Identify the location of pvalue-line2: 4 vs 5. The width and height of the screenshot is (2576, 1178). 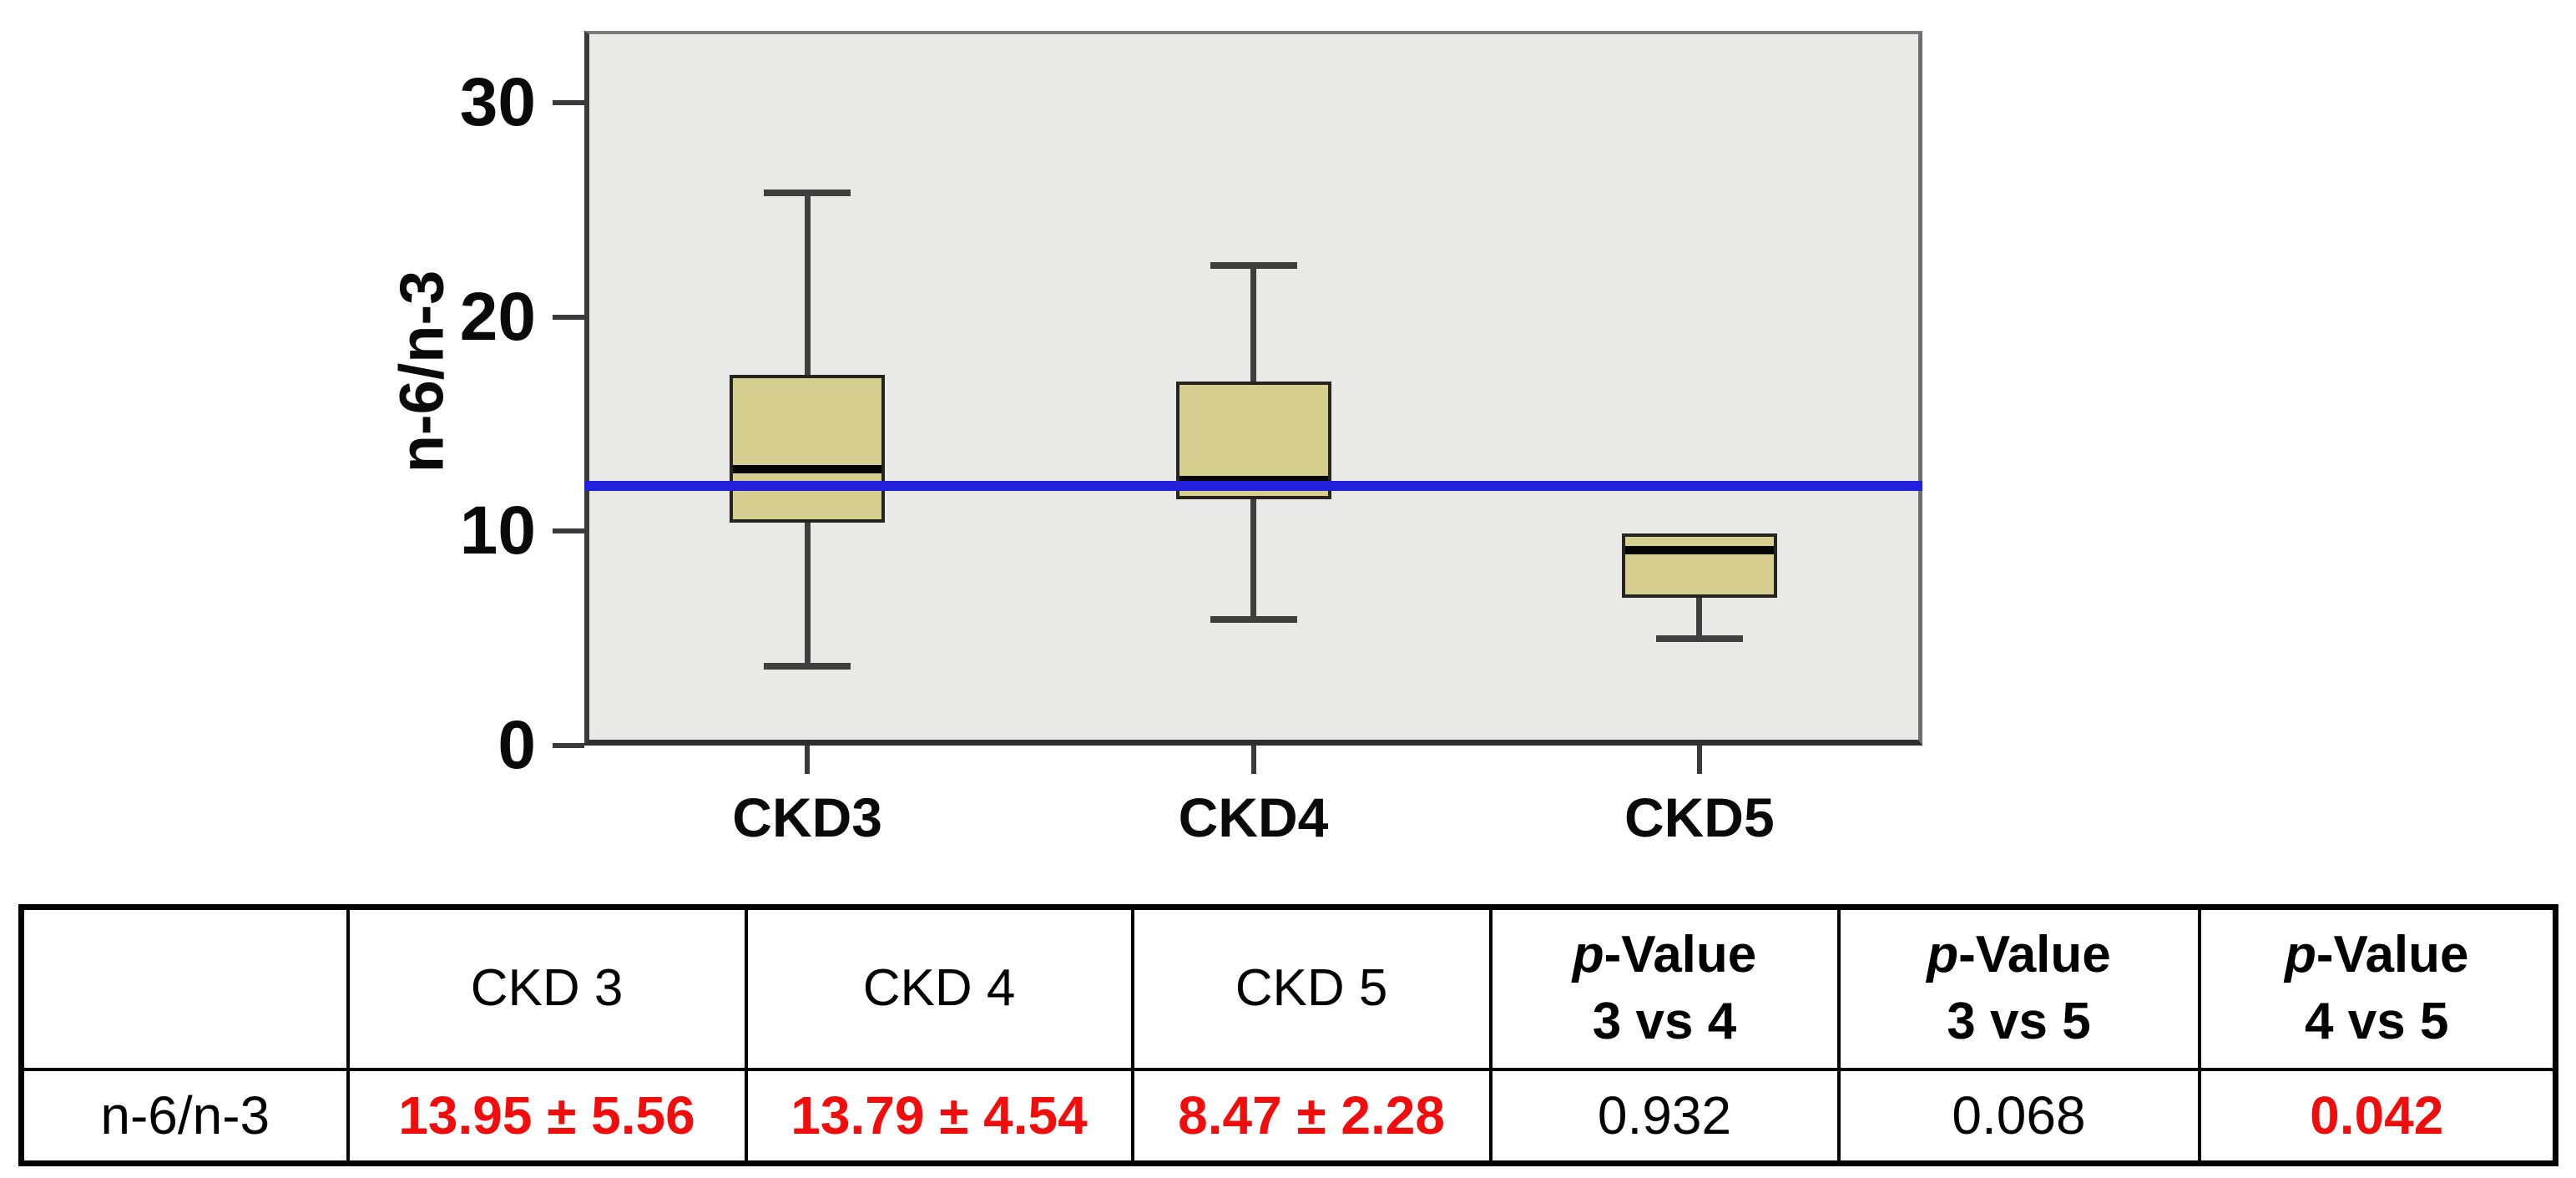
(2377, 1022).